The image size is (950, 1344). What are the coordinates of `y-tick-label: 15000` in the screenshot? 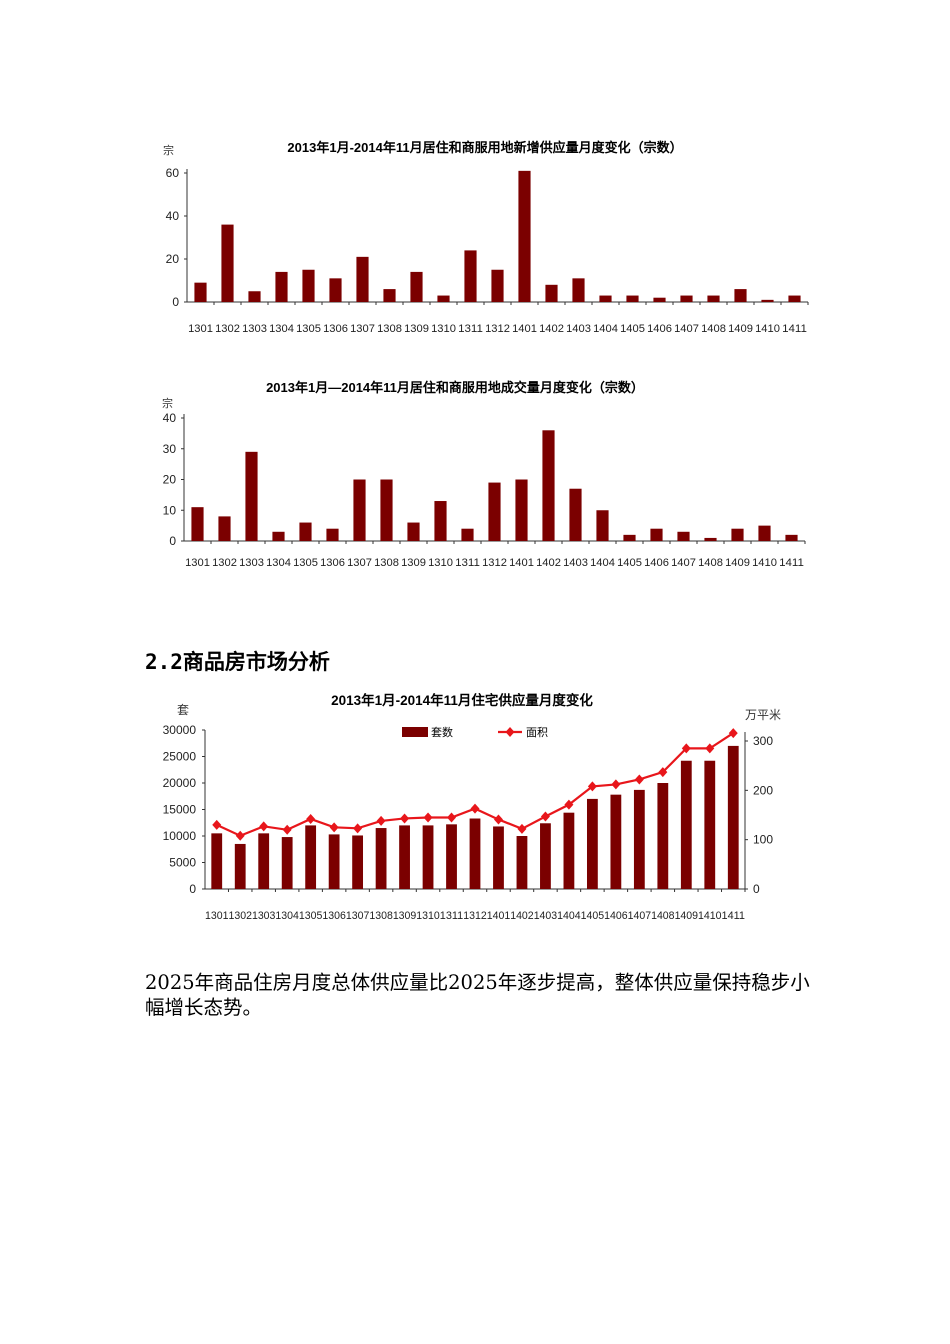 It's located at (180, 810).